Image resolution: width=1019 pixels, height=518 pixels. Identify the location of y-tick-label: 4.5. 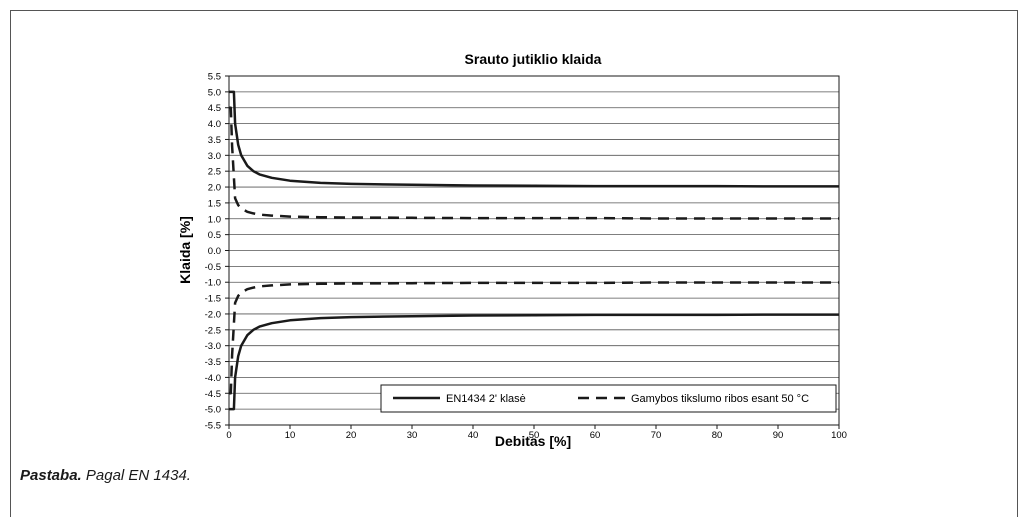
(214, 108).